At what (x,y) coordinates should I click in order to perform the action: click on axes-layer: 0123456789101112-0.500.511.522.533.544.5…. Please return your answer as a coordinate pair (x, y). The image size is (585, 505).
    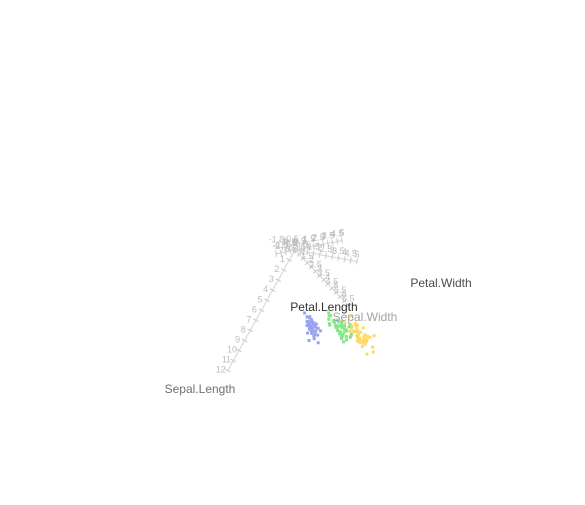
    Looking at the image, I should click on (288, 301).